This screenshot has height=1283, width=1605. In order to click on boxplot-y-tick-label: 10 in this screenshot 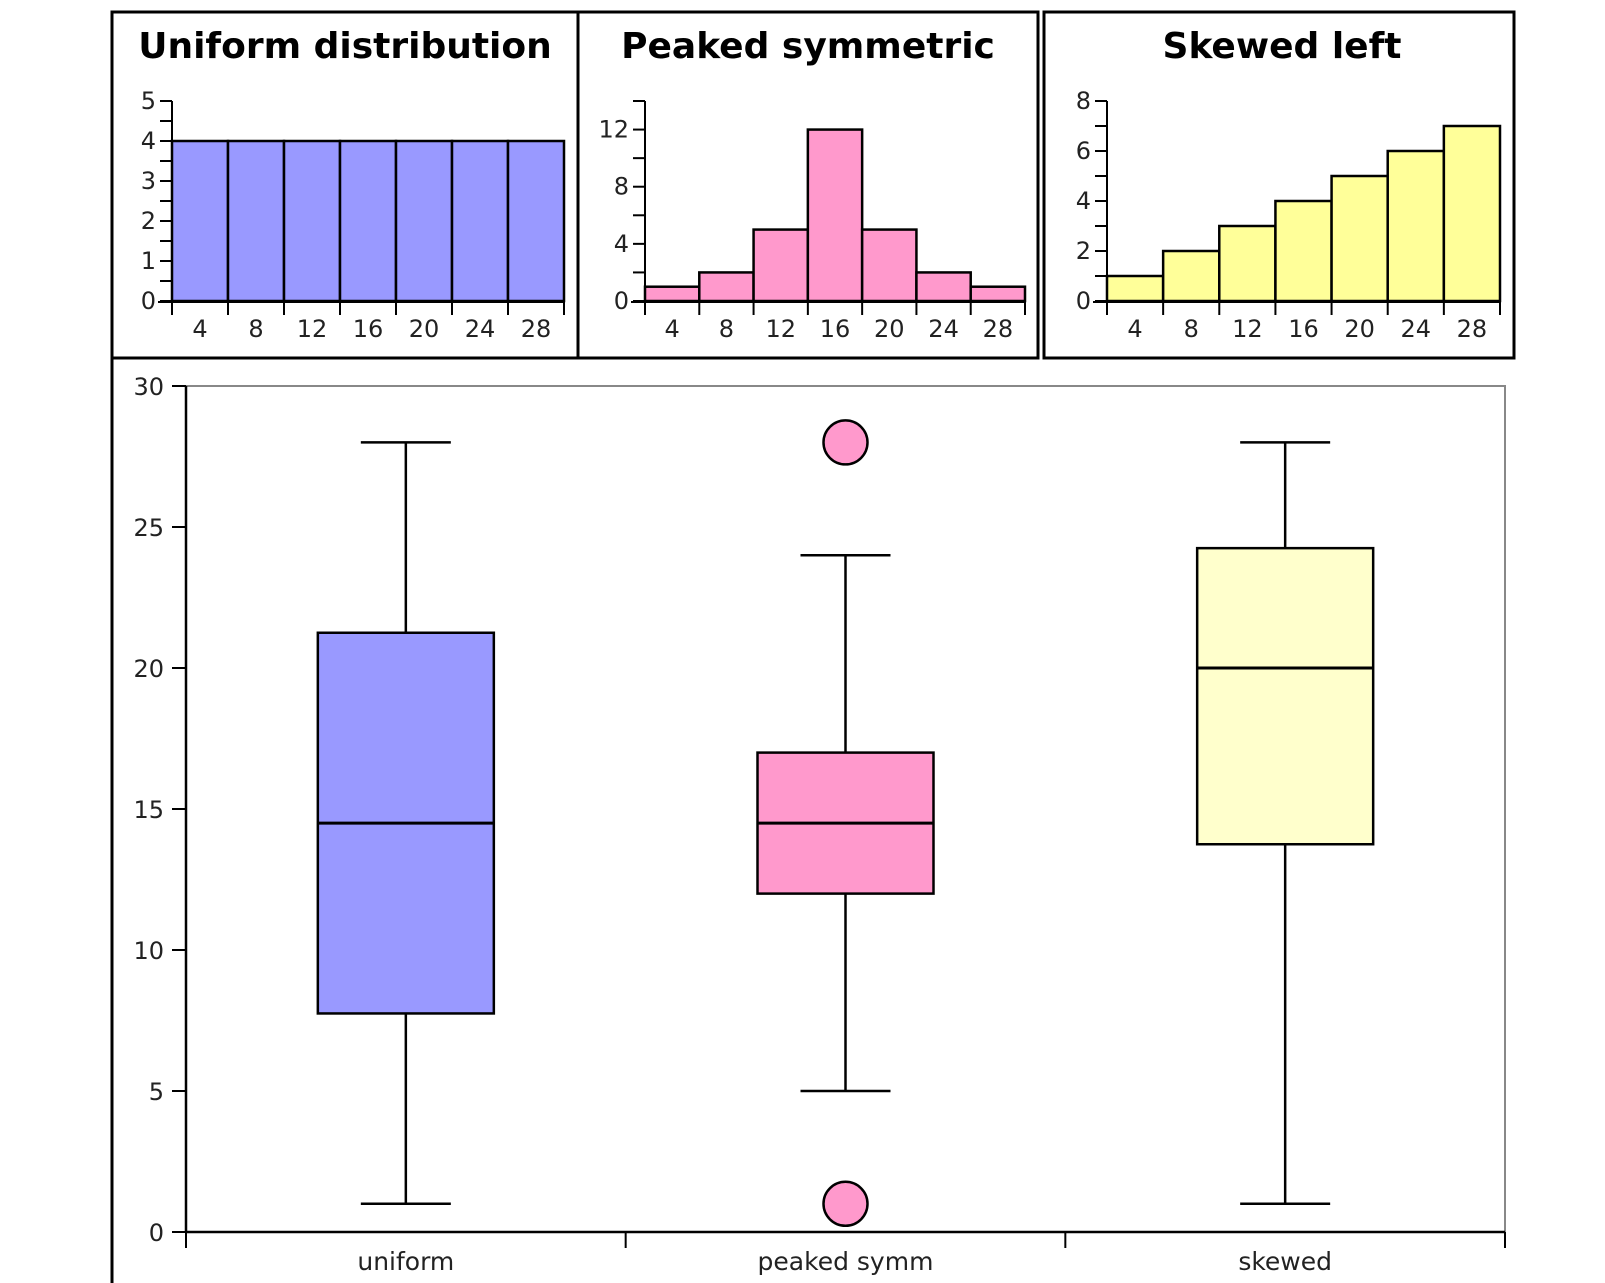, I will do `click(148, 951)`.